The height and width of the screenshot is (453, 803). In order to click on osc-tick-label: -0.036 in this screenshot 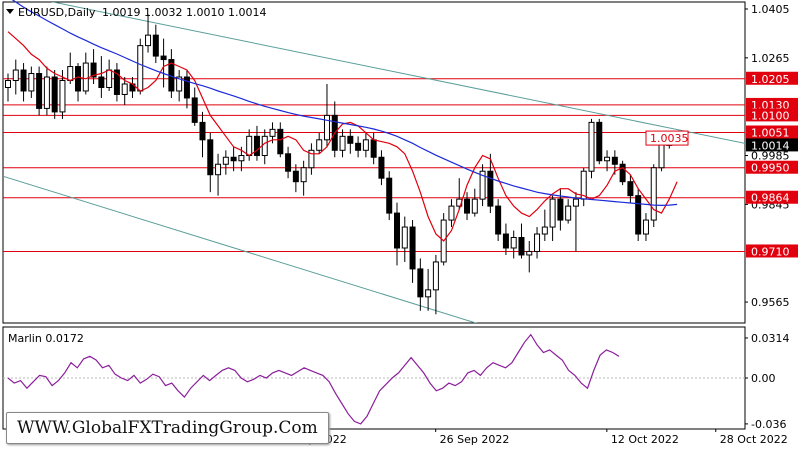, I will do `click(768, 424)`.